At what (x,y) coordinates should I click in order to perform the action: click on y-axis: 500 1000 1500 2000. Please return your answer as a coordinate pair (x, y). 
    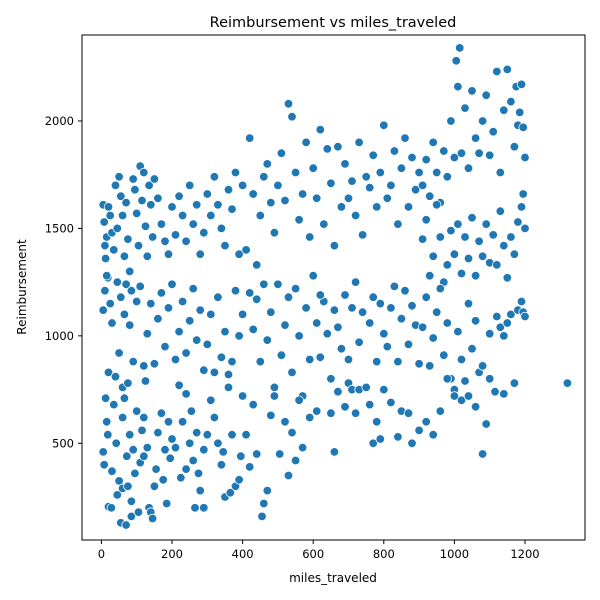
    Looking at the image, I should click on (63, 282).